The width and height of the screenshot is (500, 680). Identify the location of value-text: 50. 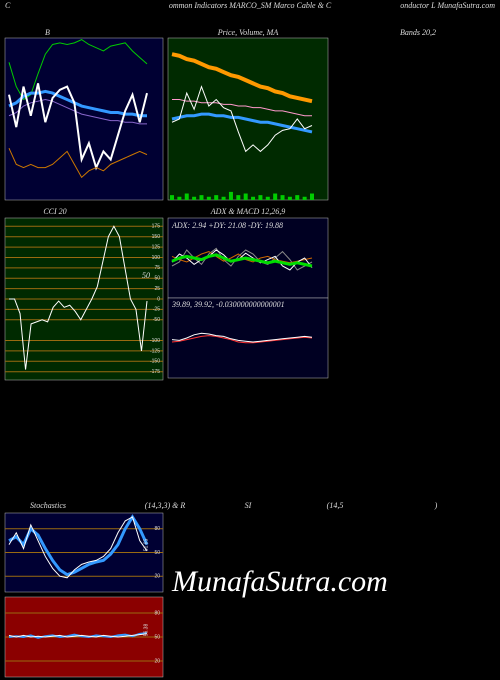
(146, 275).